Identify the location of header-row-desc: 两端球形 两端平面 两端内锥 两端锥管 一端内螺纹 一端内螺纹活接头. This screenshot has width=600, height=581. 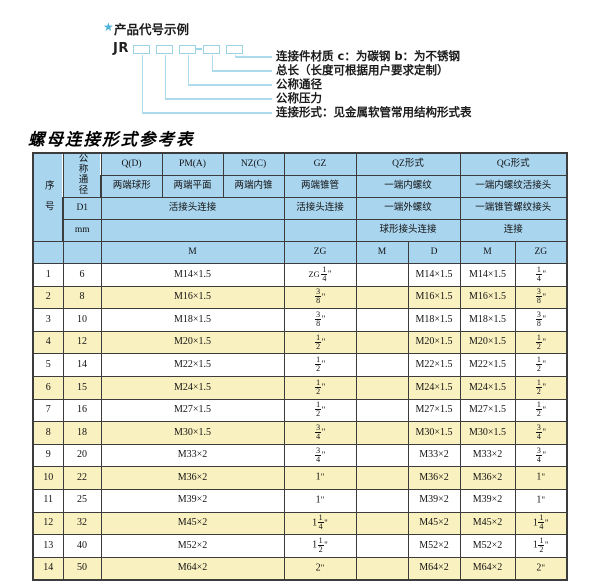
(301, 186).